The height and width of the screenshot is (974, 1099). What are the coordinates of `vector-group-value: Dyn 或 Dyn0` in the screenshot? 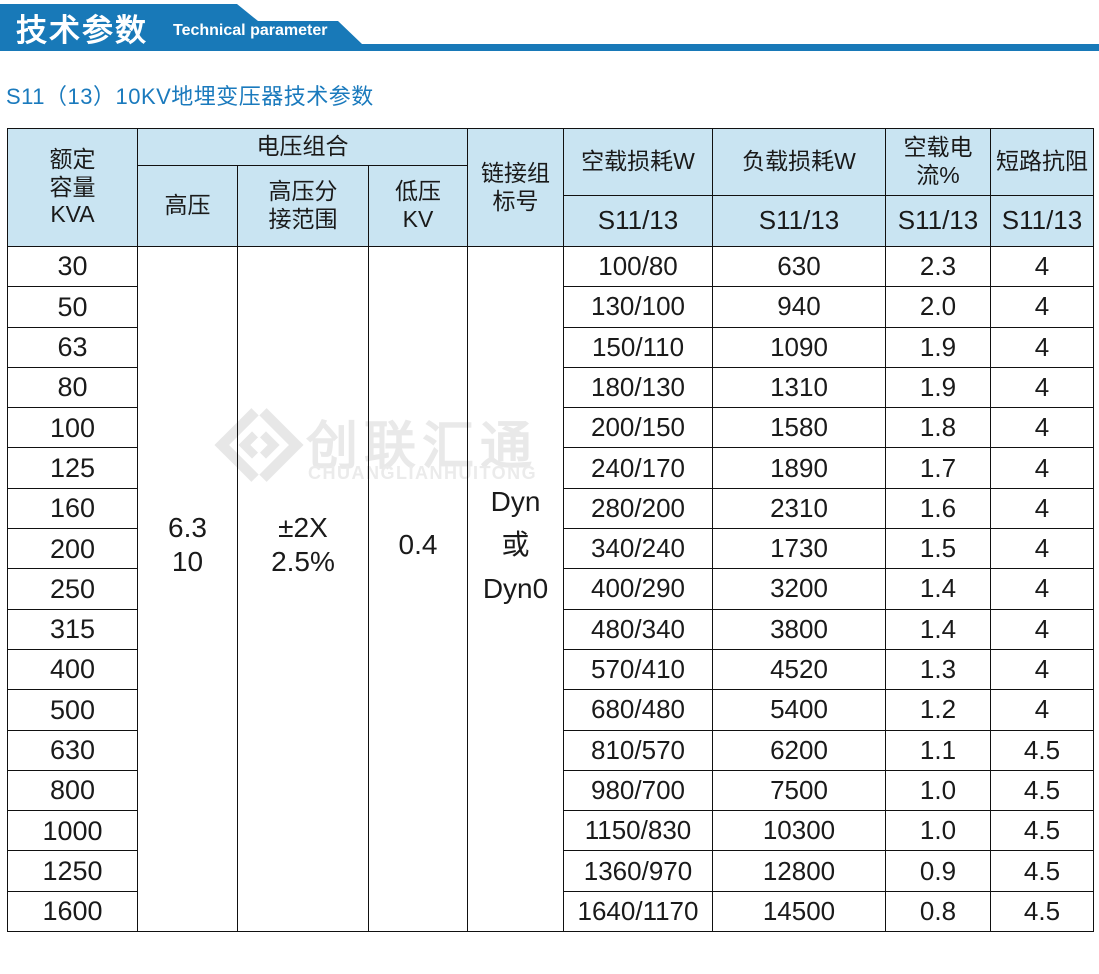 It's located at (515, 544).